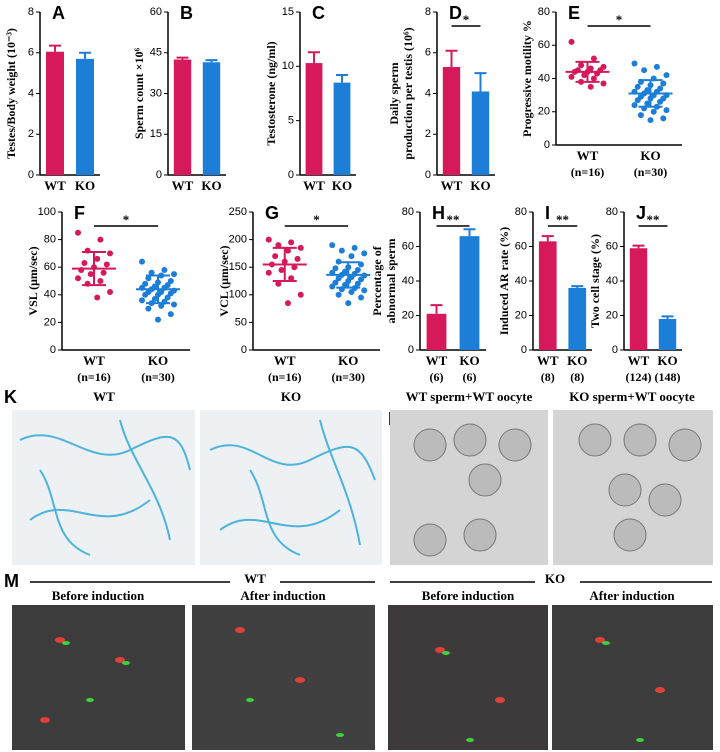  I want to click on sd-bar, so click(94, 269).